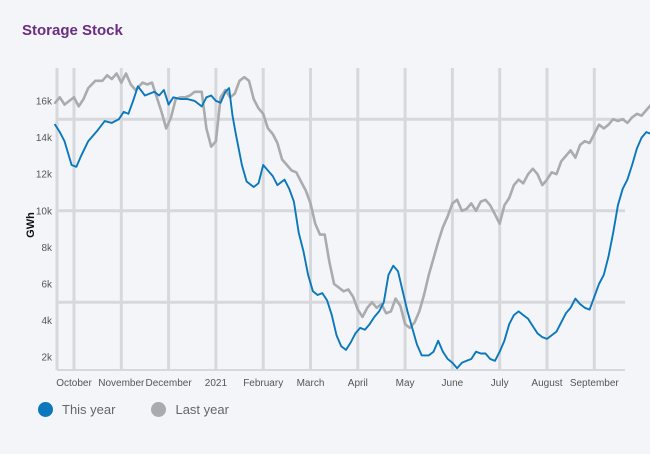 This screenshot has height=454, width=650. I want to click on y-tick-label: 16k, so click(44, 101).